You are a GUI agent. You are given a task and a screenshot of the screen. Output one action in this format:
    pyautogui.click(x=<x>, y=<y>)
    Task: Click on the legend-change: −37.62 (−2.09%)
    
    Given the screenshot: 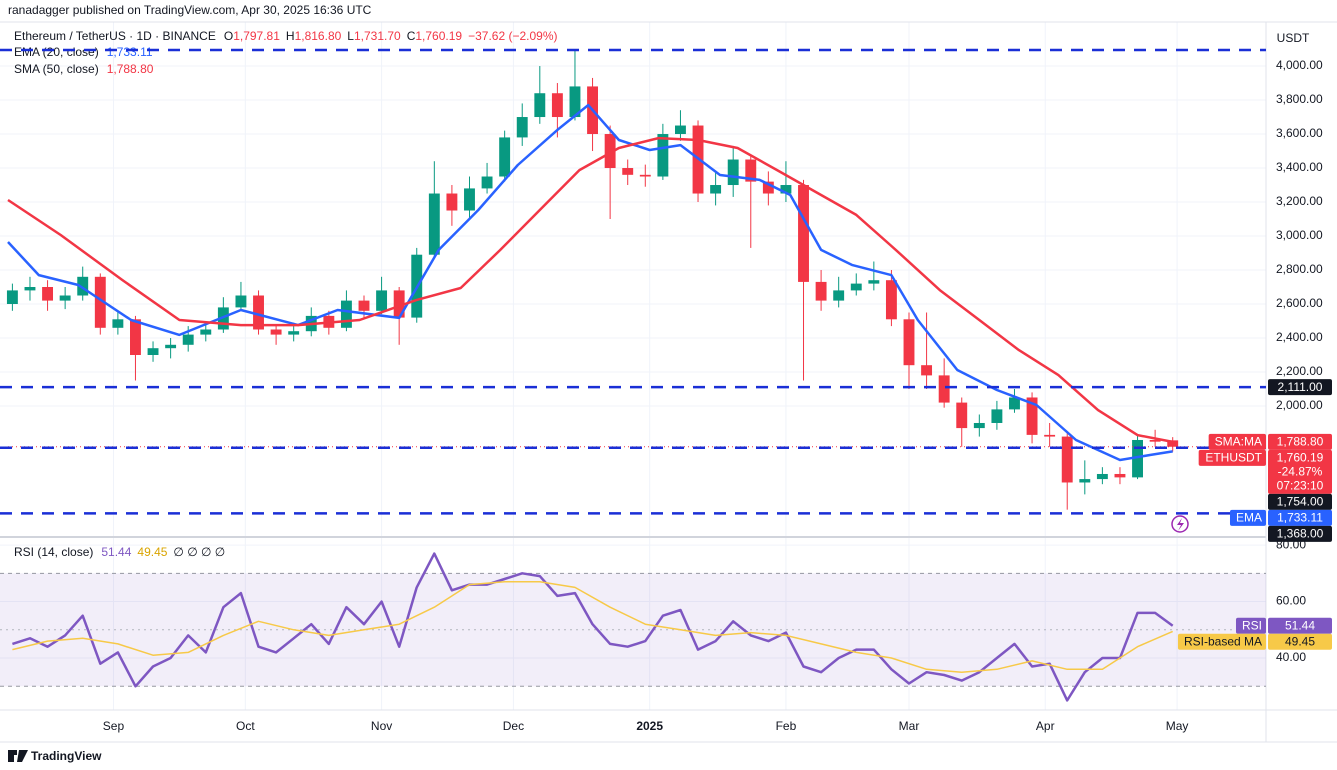 What is the action you would take?
    pyautogui.click(x=512, y=36)
    